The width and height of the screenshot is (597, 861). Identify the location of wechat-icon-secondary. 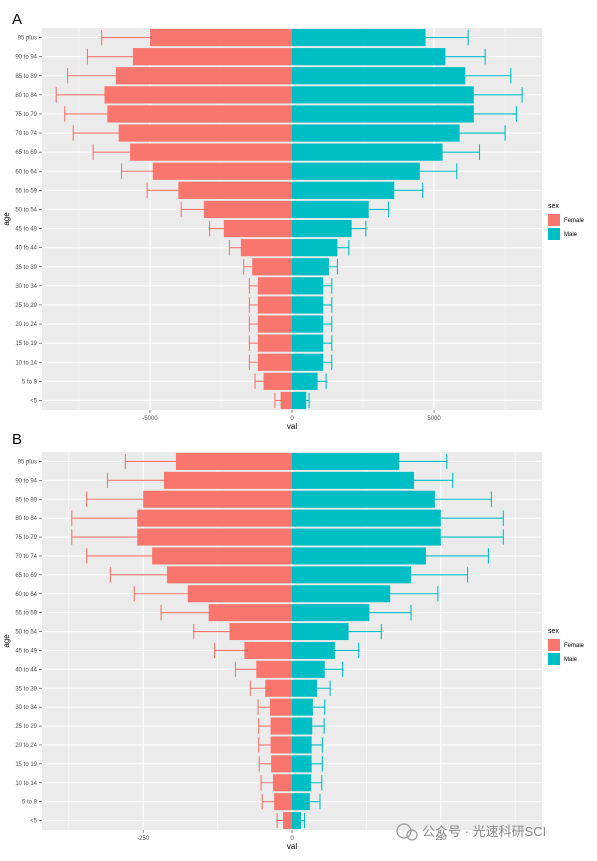
(412, 835).